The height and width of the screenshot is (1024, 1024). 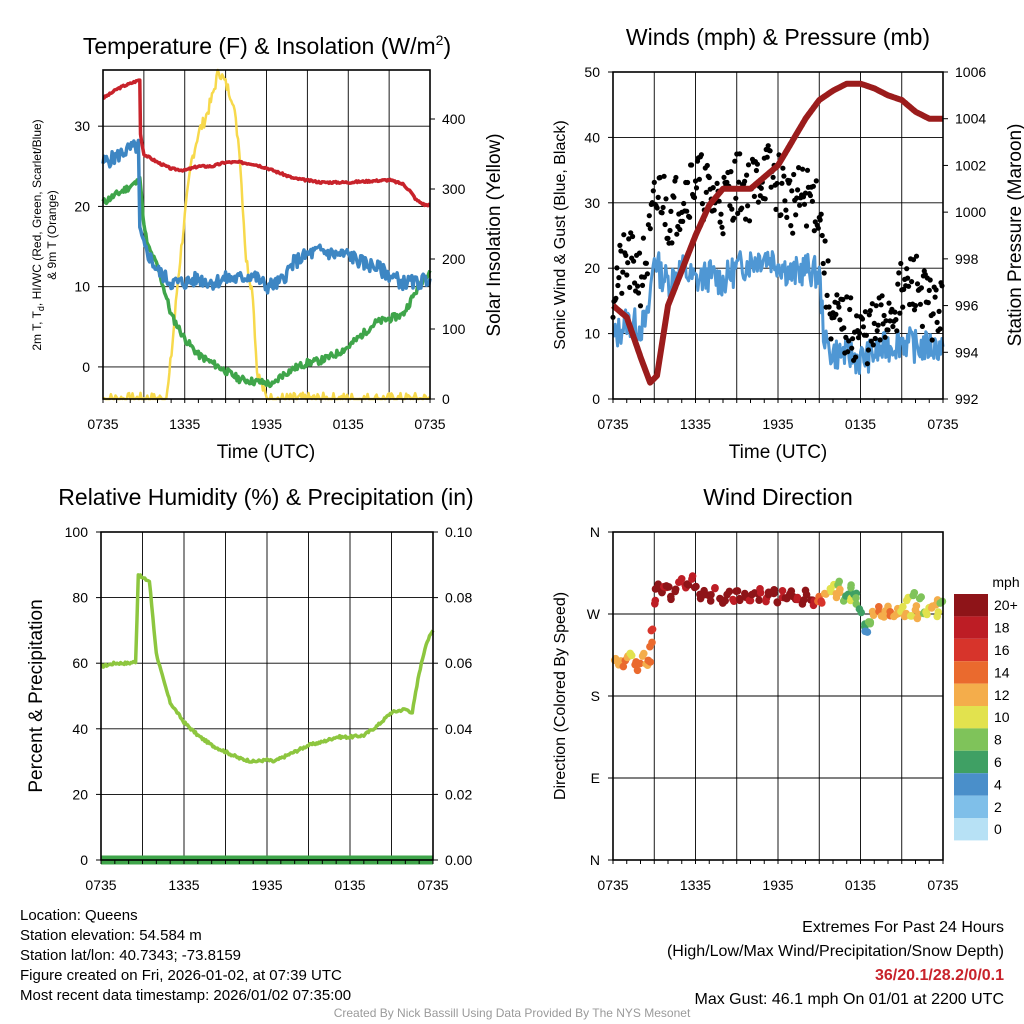 I want to click on series-line-hi-wc, so click(x=266, y=216).